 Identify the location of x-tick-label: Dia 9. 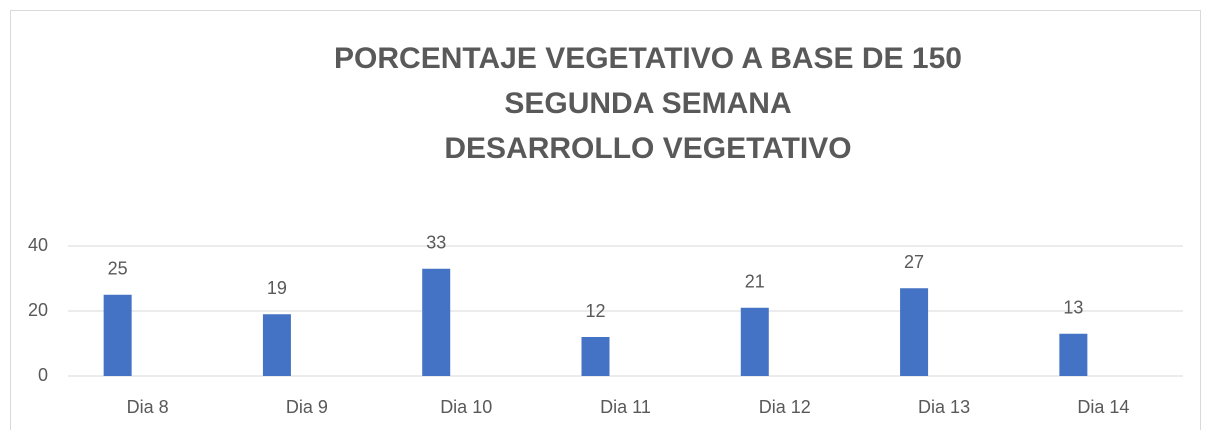
(307, 407).